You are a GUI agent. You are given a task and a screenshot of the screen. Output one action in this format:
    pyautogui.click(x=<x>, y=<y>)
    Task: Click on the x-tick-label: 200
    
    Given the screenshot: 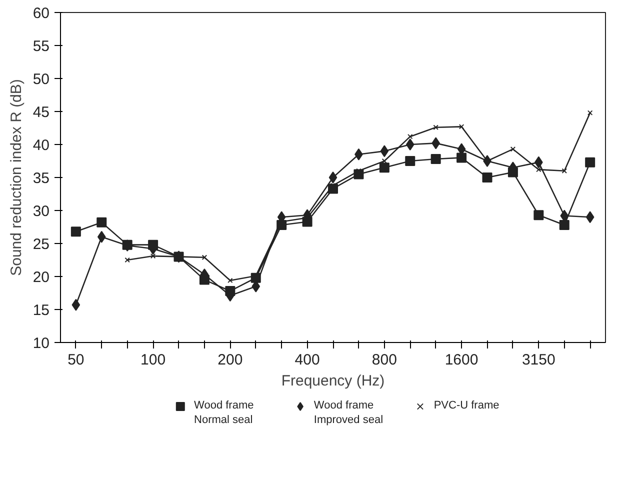 What is the action you would take?
    pyautogui.click(x=230, y=360)
    